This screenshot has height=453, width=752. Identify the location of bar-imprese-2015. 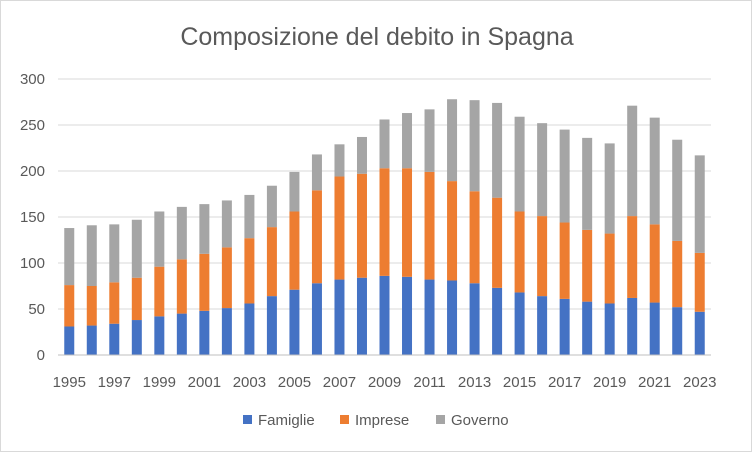
(519, 252).